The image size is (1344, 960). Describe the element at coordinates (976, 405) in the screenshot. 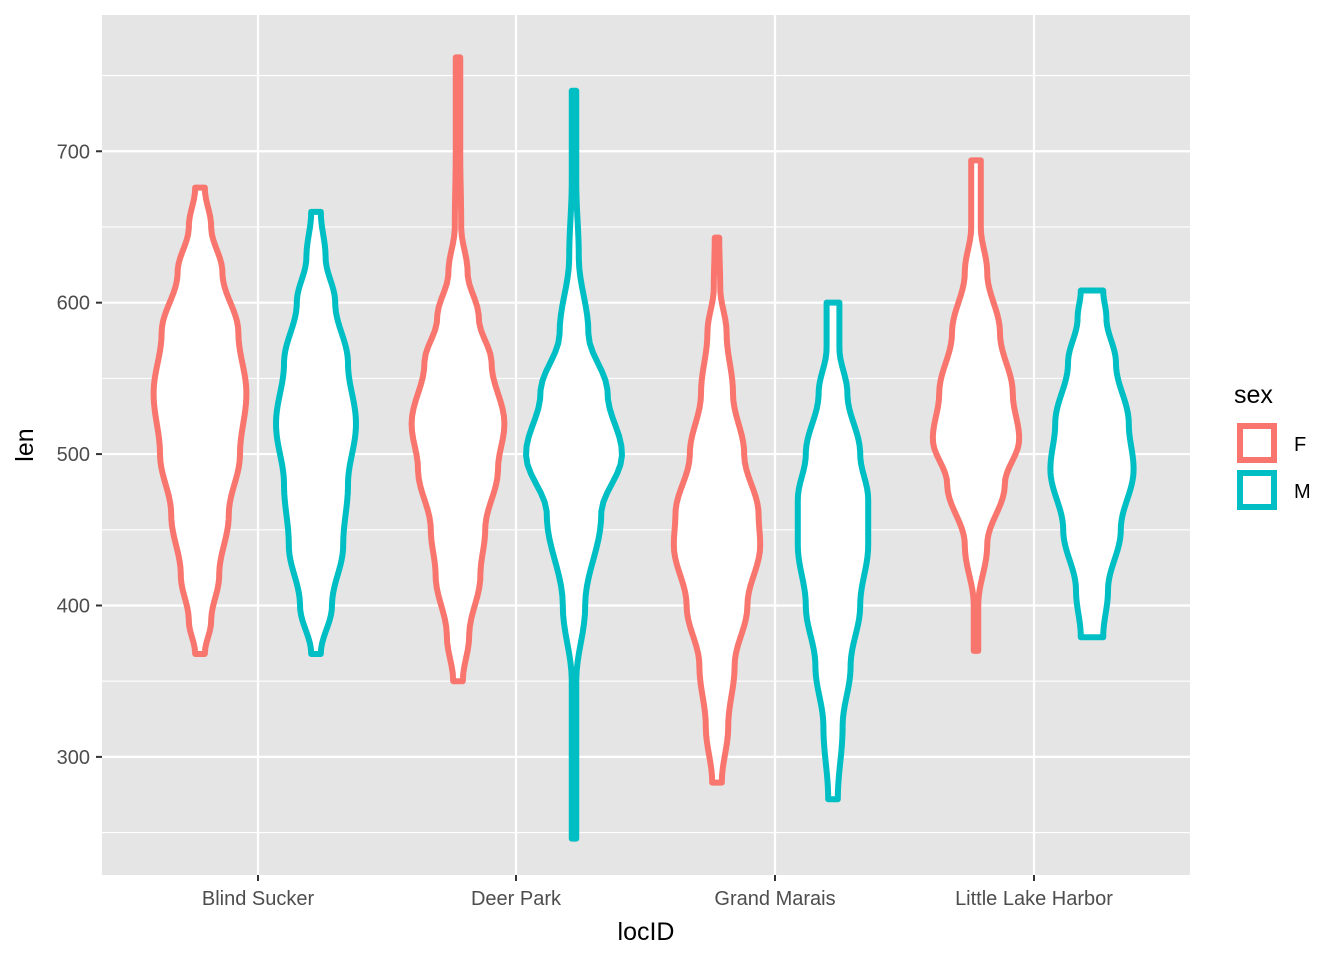

I see `violin-F-little-lake-harbor` at that location.